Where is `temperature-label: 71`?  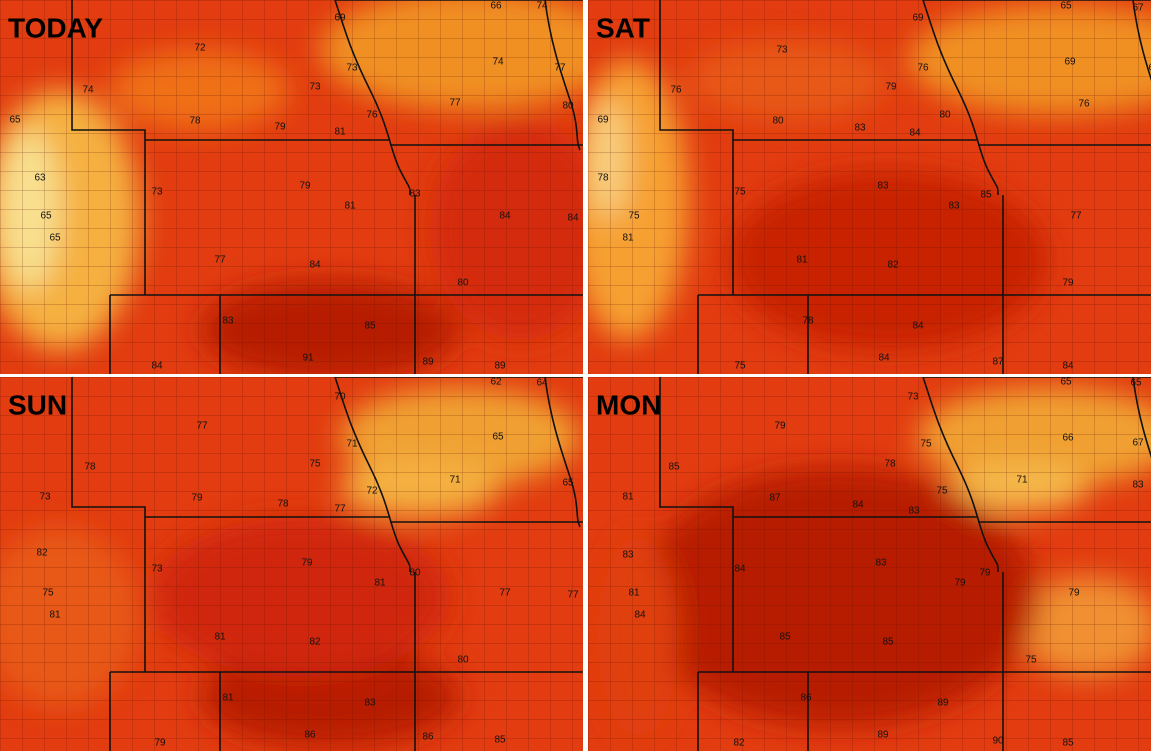
temperature-label: 71 is located at coordinates (455, 480).